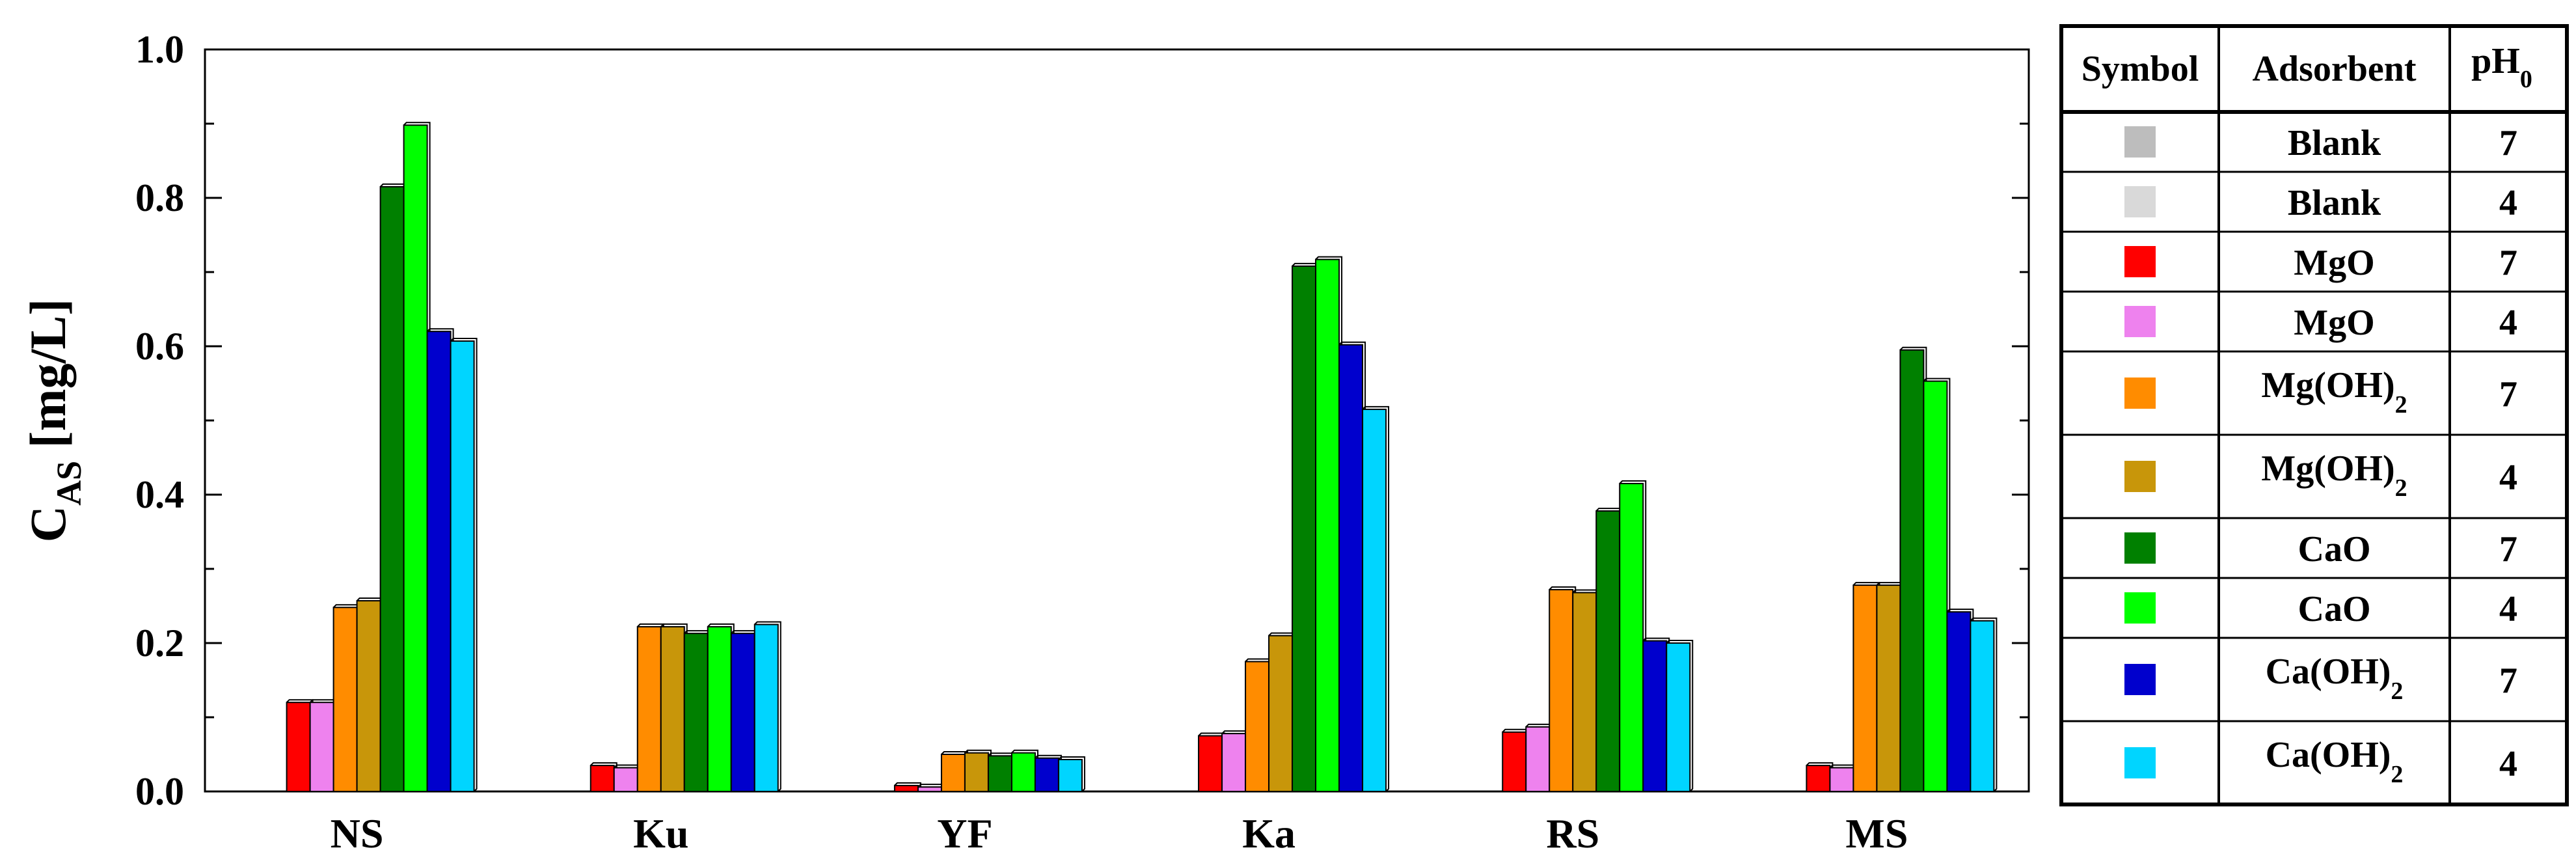 The image size is (2576, 865). I want to click on y-axis-label-subscript: AS, so click(68, 483).